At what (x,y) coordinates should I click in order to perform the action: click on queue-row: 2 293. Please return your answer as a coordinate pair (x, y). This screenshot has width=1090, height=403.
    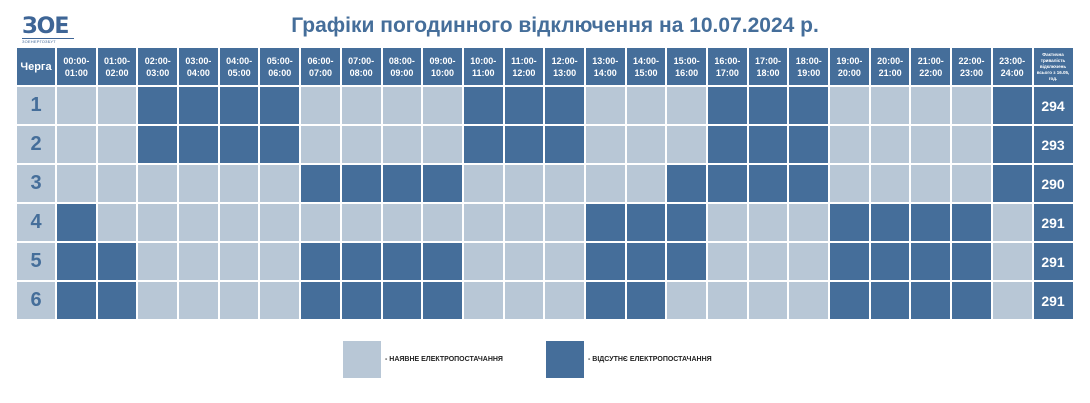
    Looking at the image, I should click on (545, 144).